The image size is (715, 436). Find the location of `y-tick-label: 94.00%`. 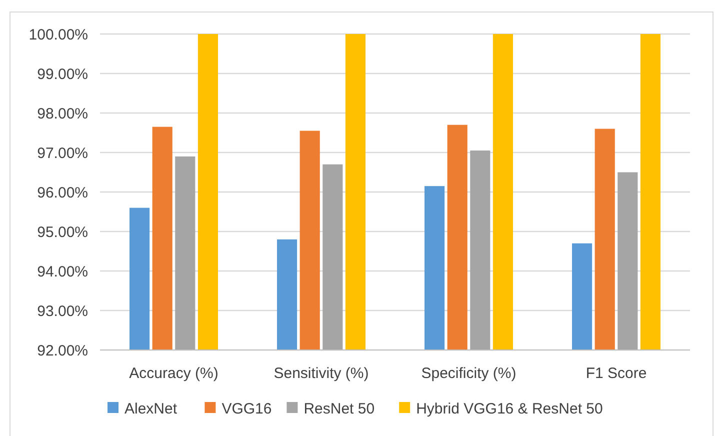

y-tick-label: 94.00% is located at coordinates (62, 271).